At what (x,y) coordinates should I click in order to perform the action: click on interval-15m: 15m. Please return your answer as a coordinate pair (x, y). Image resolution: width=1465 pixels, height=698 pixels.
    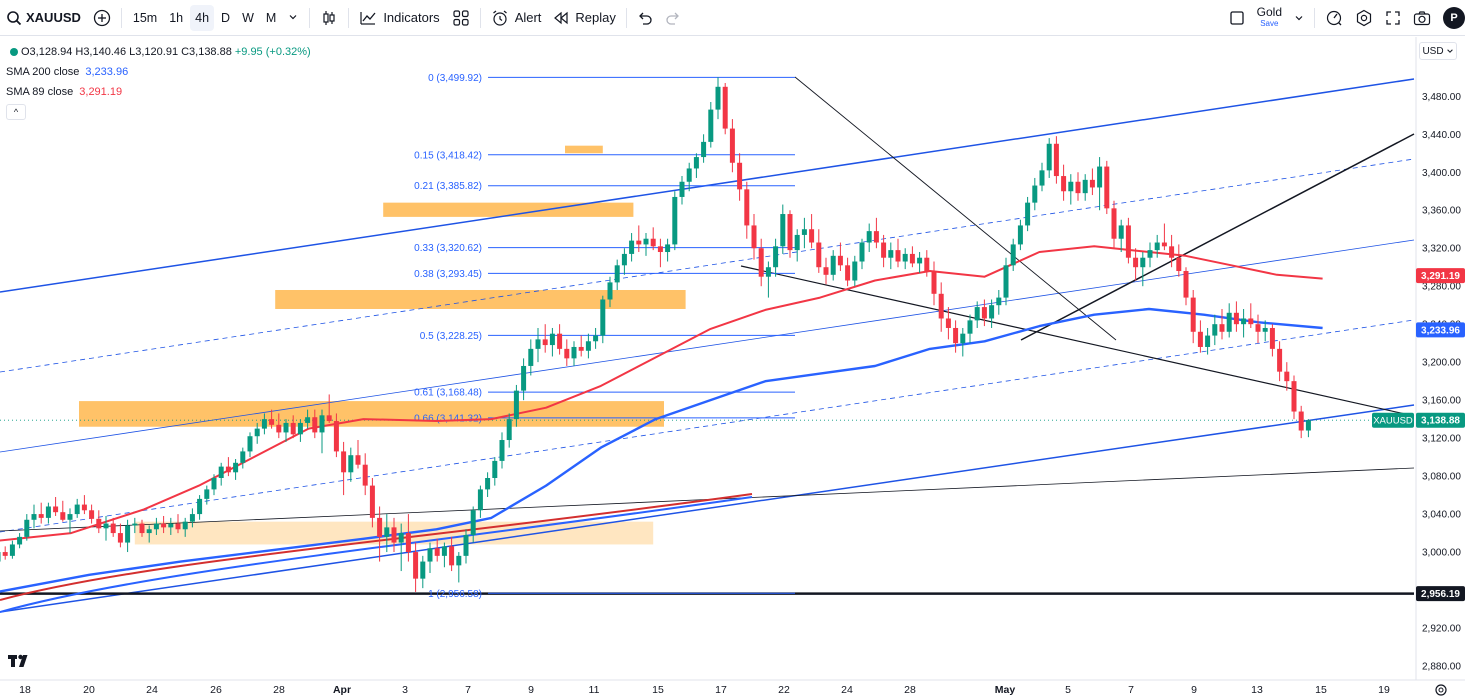
    Looking at the image, I should click on (145, 17).